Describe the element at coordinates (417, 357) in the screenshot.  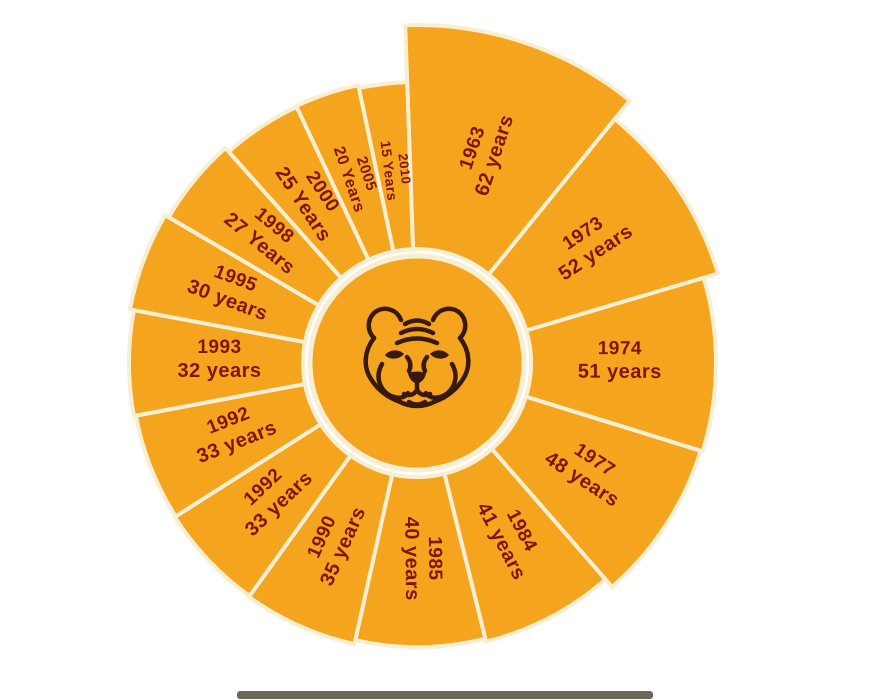
I see `tiger-face-icon` at that location.